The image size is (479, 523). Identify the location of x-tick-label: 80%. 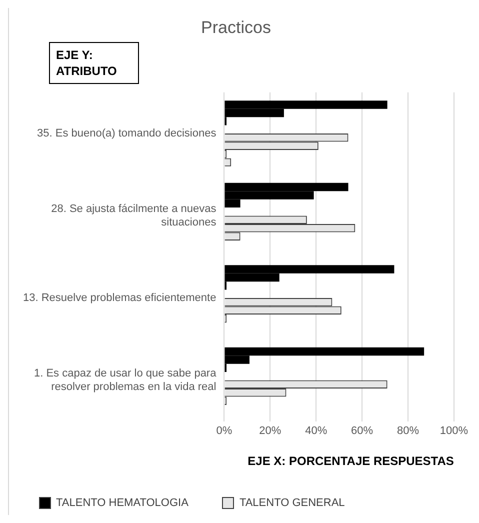
(408, 431).